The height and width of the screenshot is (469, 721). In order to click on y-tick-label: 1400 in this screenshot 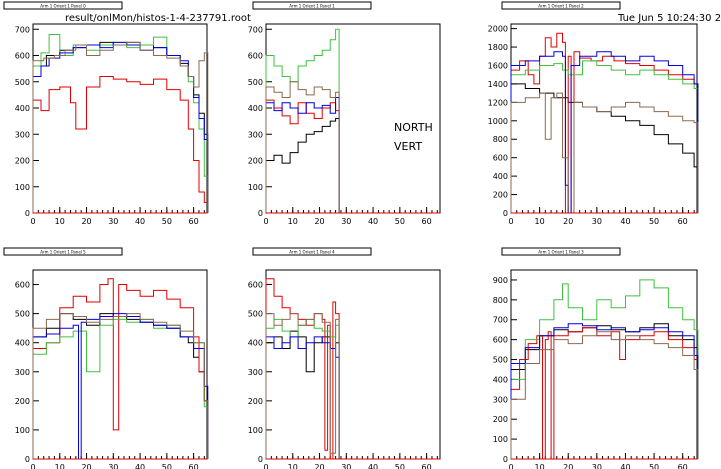, I will do `click(498, 84)`.